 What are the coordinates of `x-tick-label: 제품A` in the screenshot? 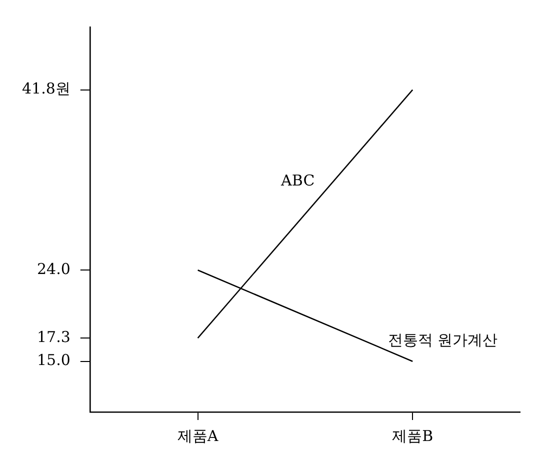 It's located at (197, 435).